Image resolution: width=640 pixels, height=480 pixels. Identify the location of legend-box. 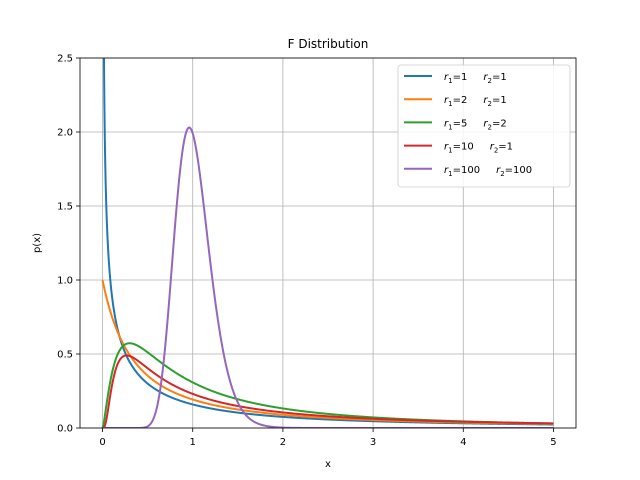
(484, 126).